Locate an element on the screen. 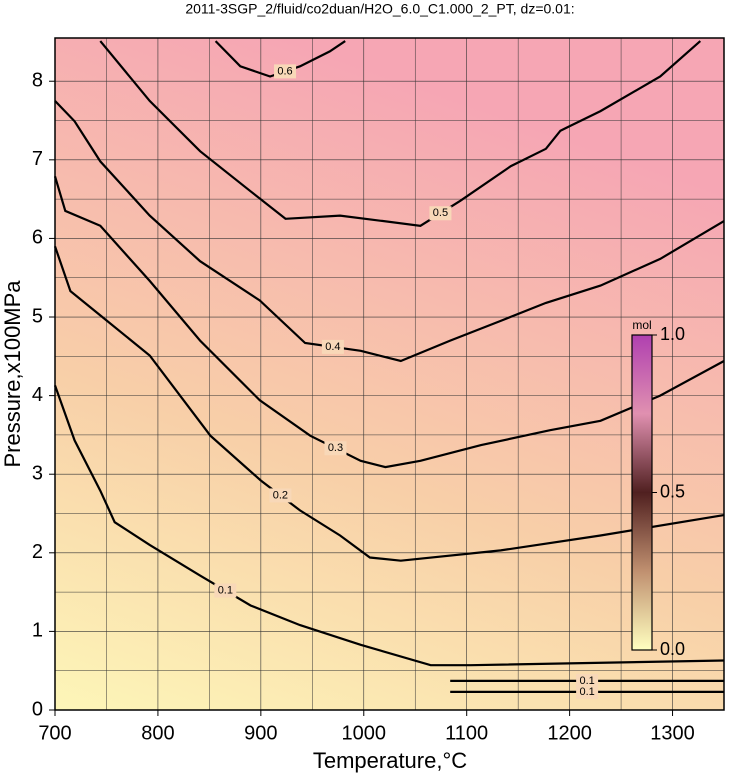 Image resolution: width=734 pixels, height=781 pixels. x-axis-label: Temperature,°C is located at coordinates (390, 760).